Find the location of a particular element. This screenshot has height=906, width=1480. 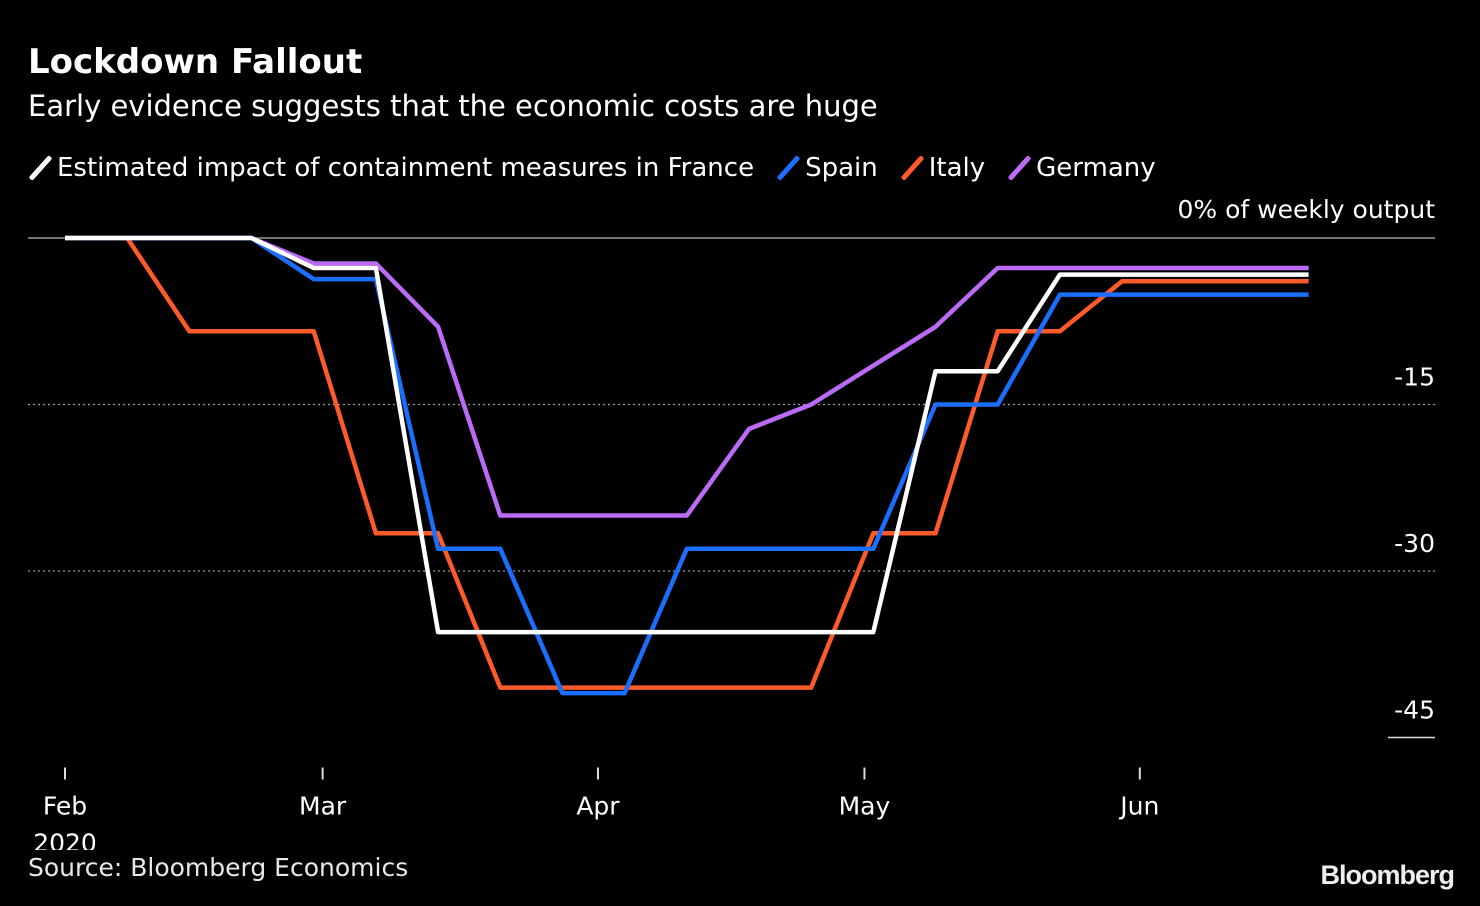

x-tick-label: Feb is located at coordinates (65, 806).